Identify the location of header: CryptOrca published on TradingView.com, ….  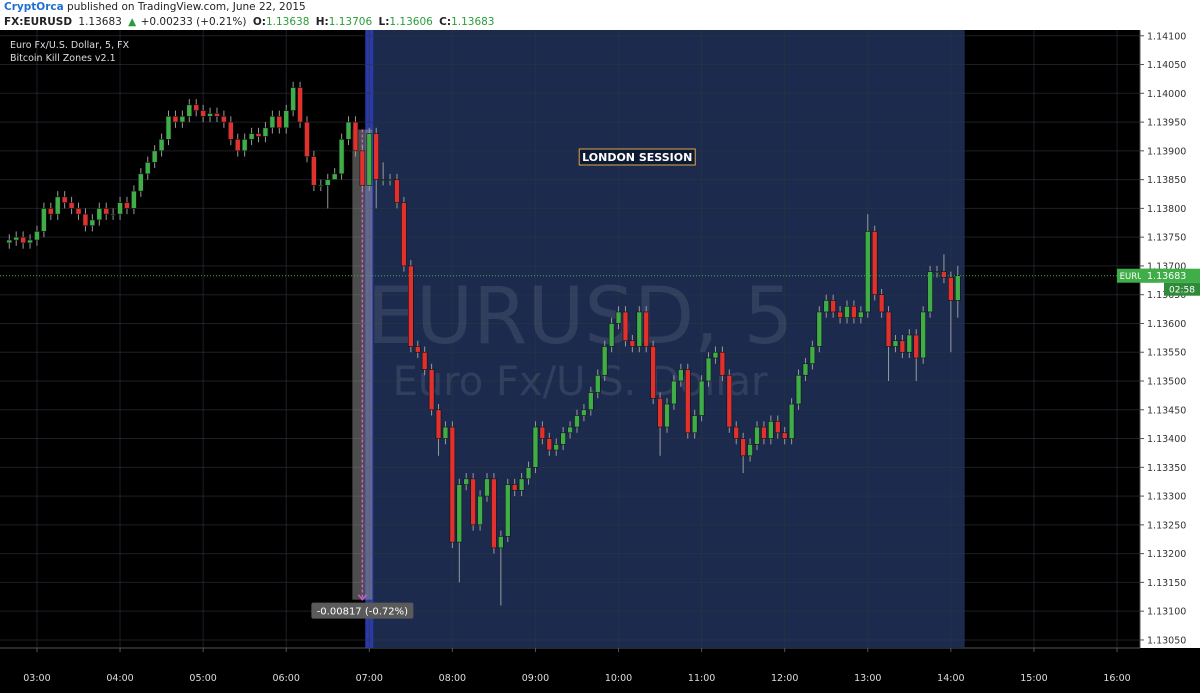
(600, 15).